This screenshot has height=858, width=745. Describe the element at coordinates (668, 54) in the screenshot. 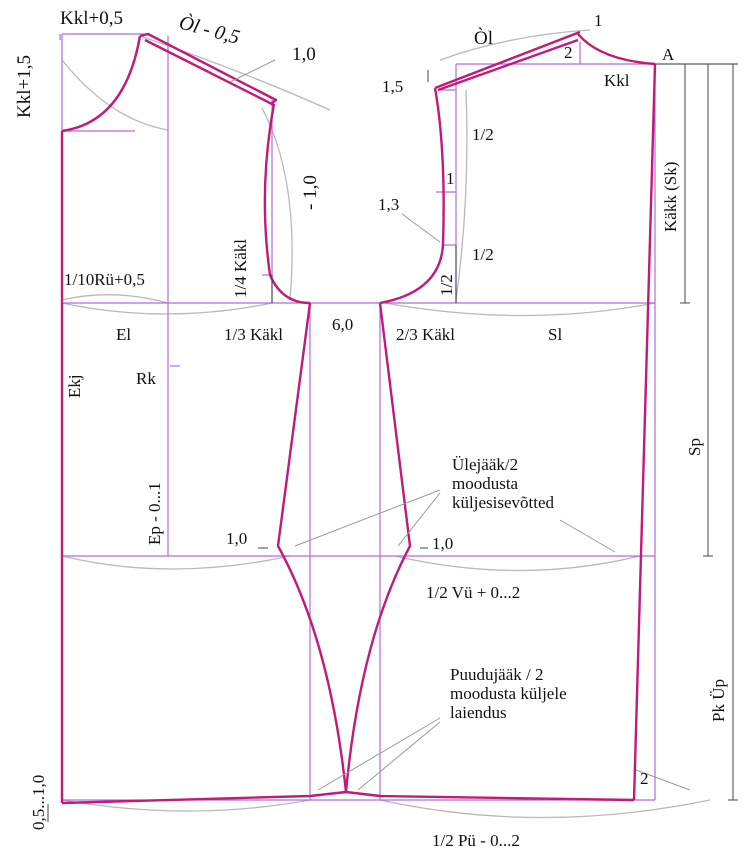

I see `label-a: A` at that location.